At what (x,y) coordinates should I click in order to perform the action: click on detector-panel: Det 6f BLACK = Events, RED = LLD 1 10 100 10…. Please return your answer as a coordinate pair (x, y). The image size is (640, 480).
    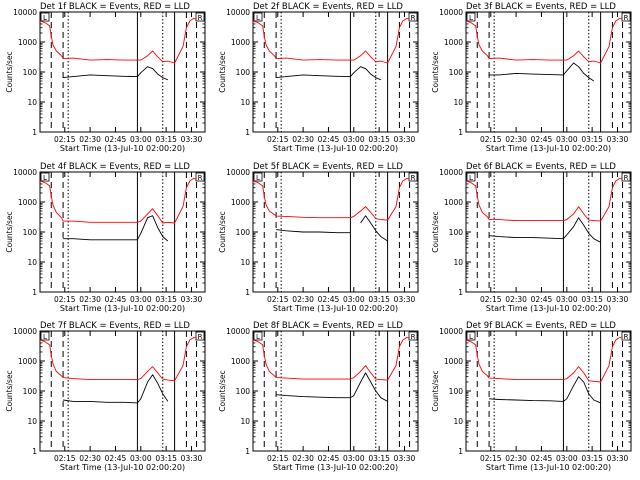
    Looking at the image, I should click on (531, 237).